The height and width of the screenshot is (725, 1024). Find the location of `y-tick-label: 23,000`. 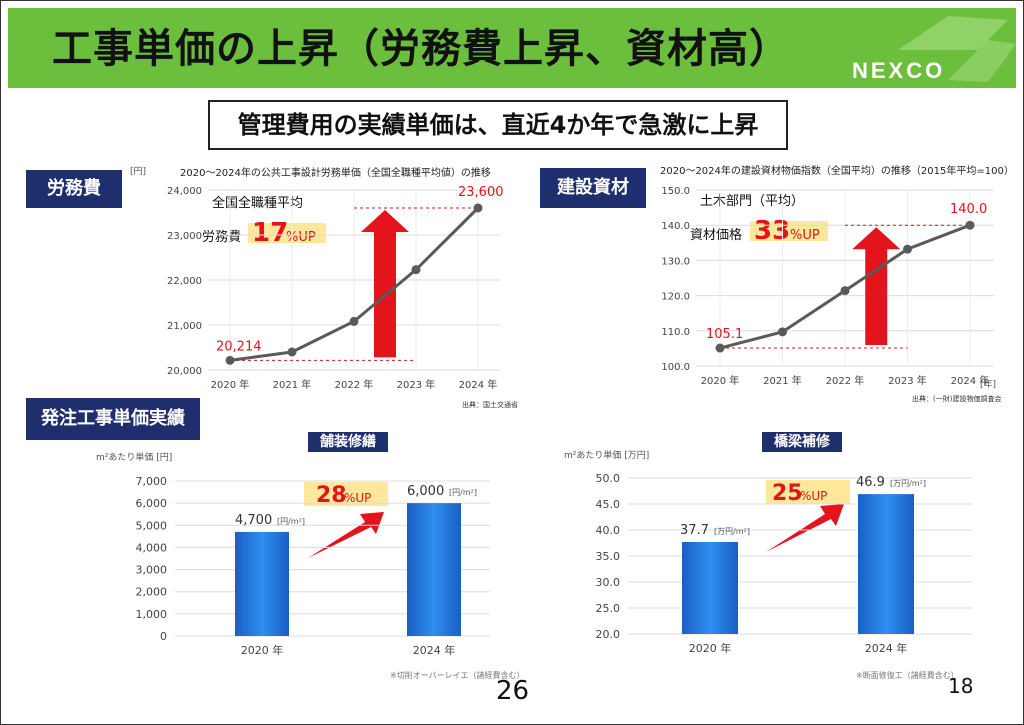

y-tick-label: 23,000 is located at coordinates (184, 236).